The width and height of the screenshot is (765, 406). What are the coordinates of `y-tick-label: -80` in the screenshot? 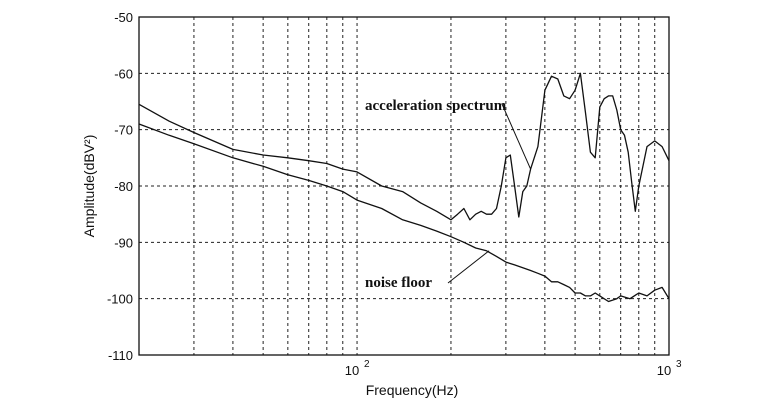 It's located at (123, 186).